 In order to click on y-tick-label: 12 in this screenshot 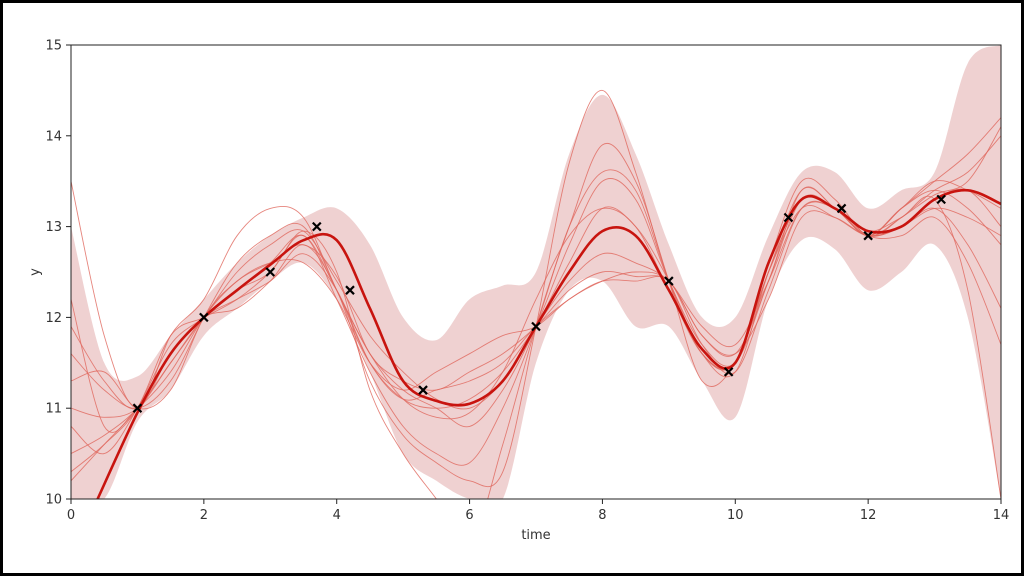, I will do `click(53, 318)`.